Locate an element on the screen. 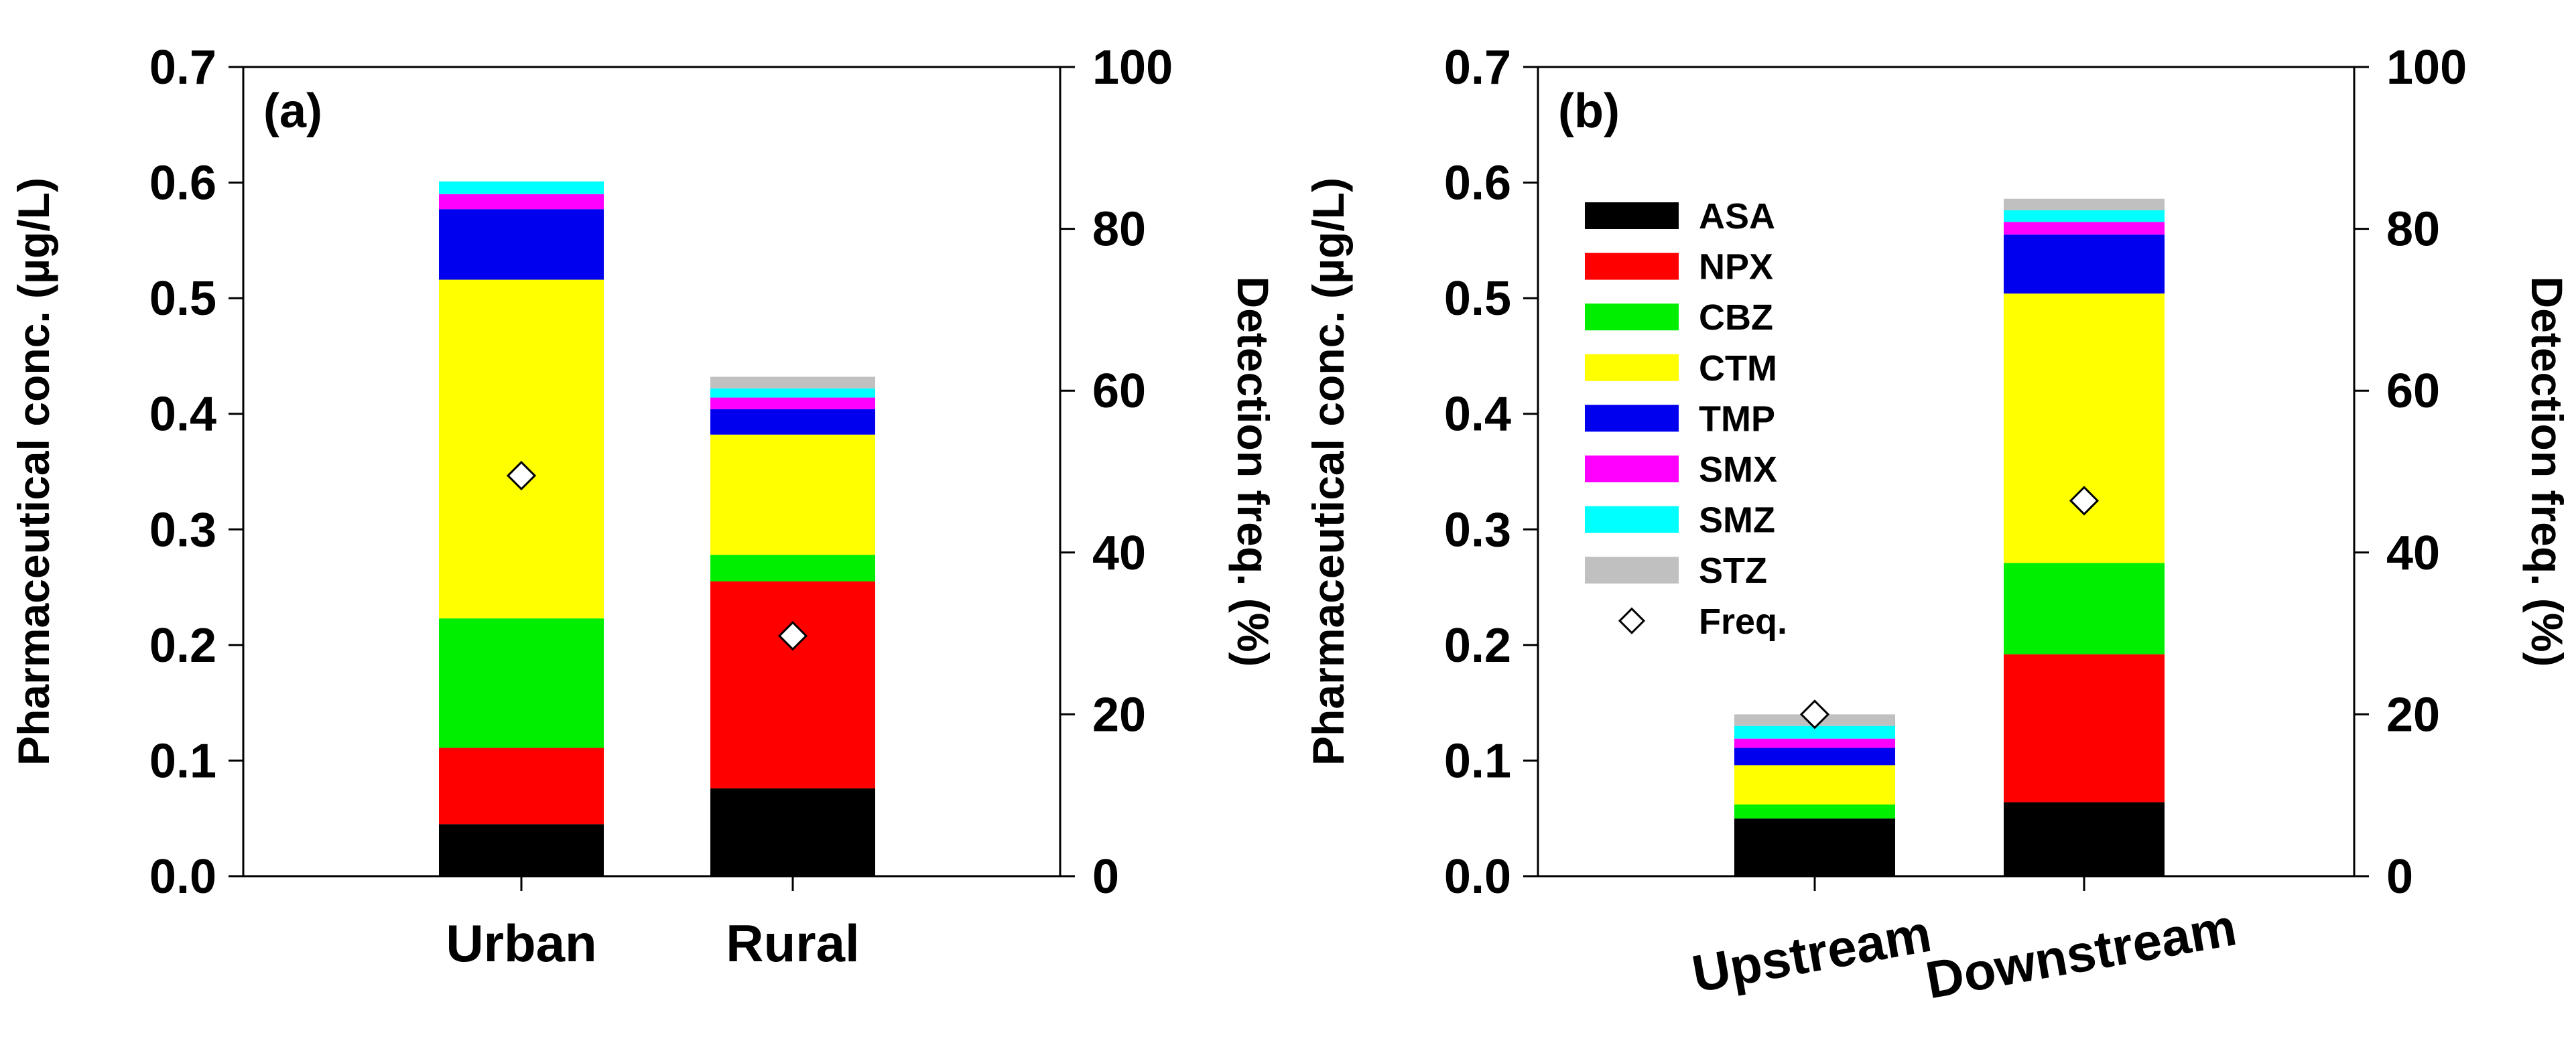 The height and width of the screenshot is (1045, 2576). bar-segment-npx-downstream is located at coordinates (2084, 728).